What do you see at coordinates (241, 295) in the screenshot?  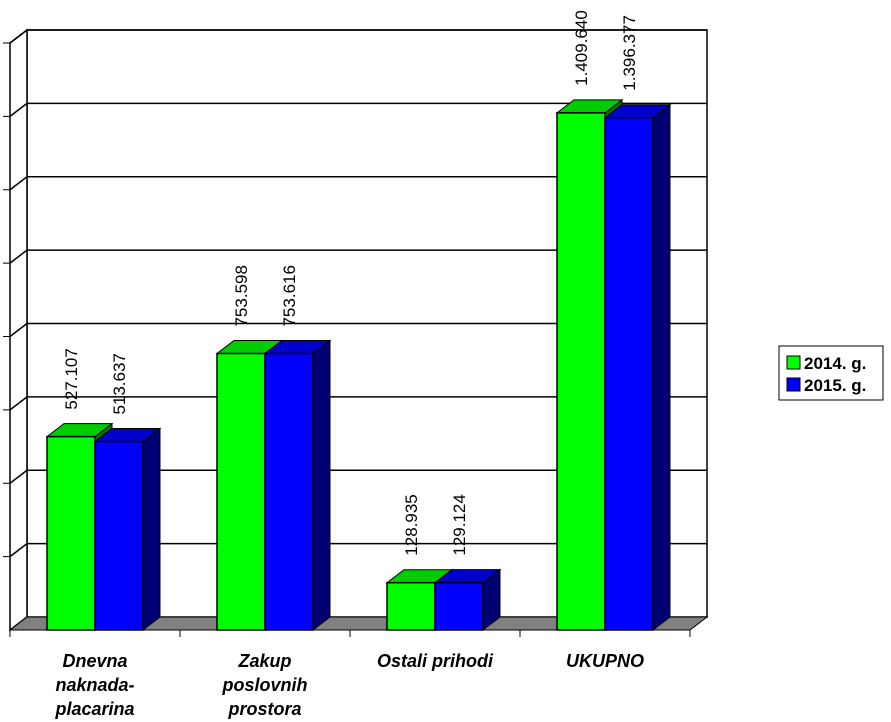 I see `data-label: 753.598` at bounding box center [241, 295].